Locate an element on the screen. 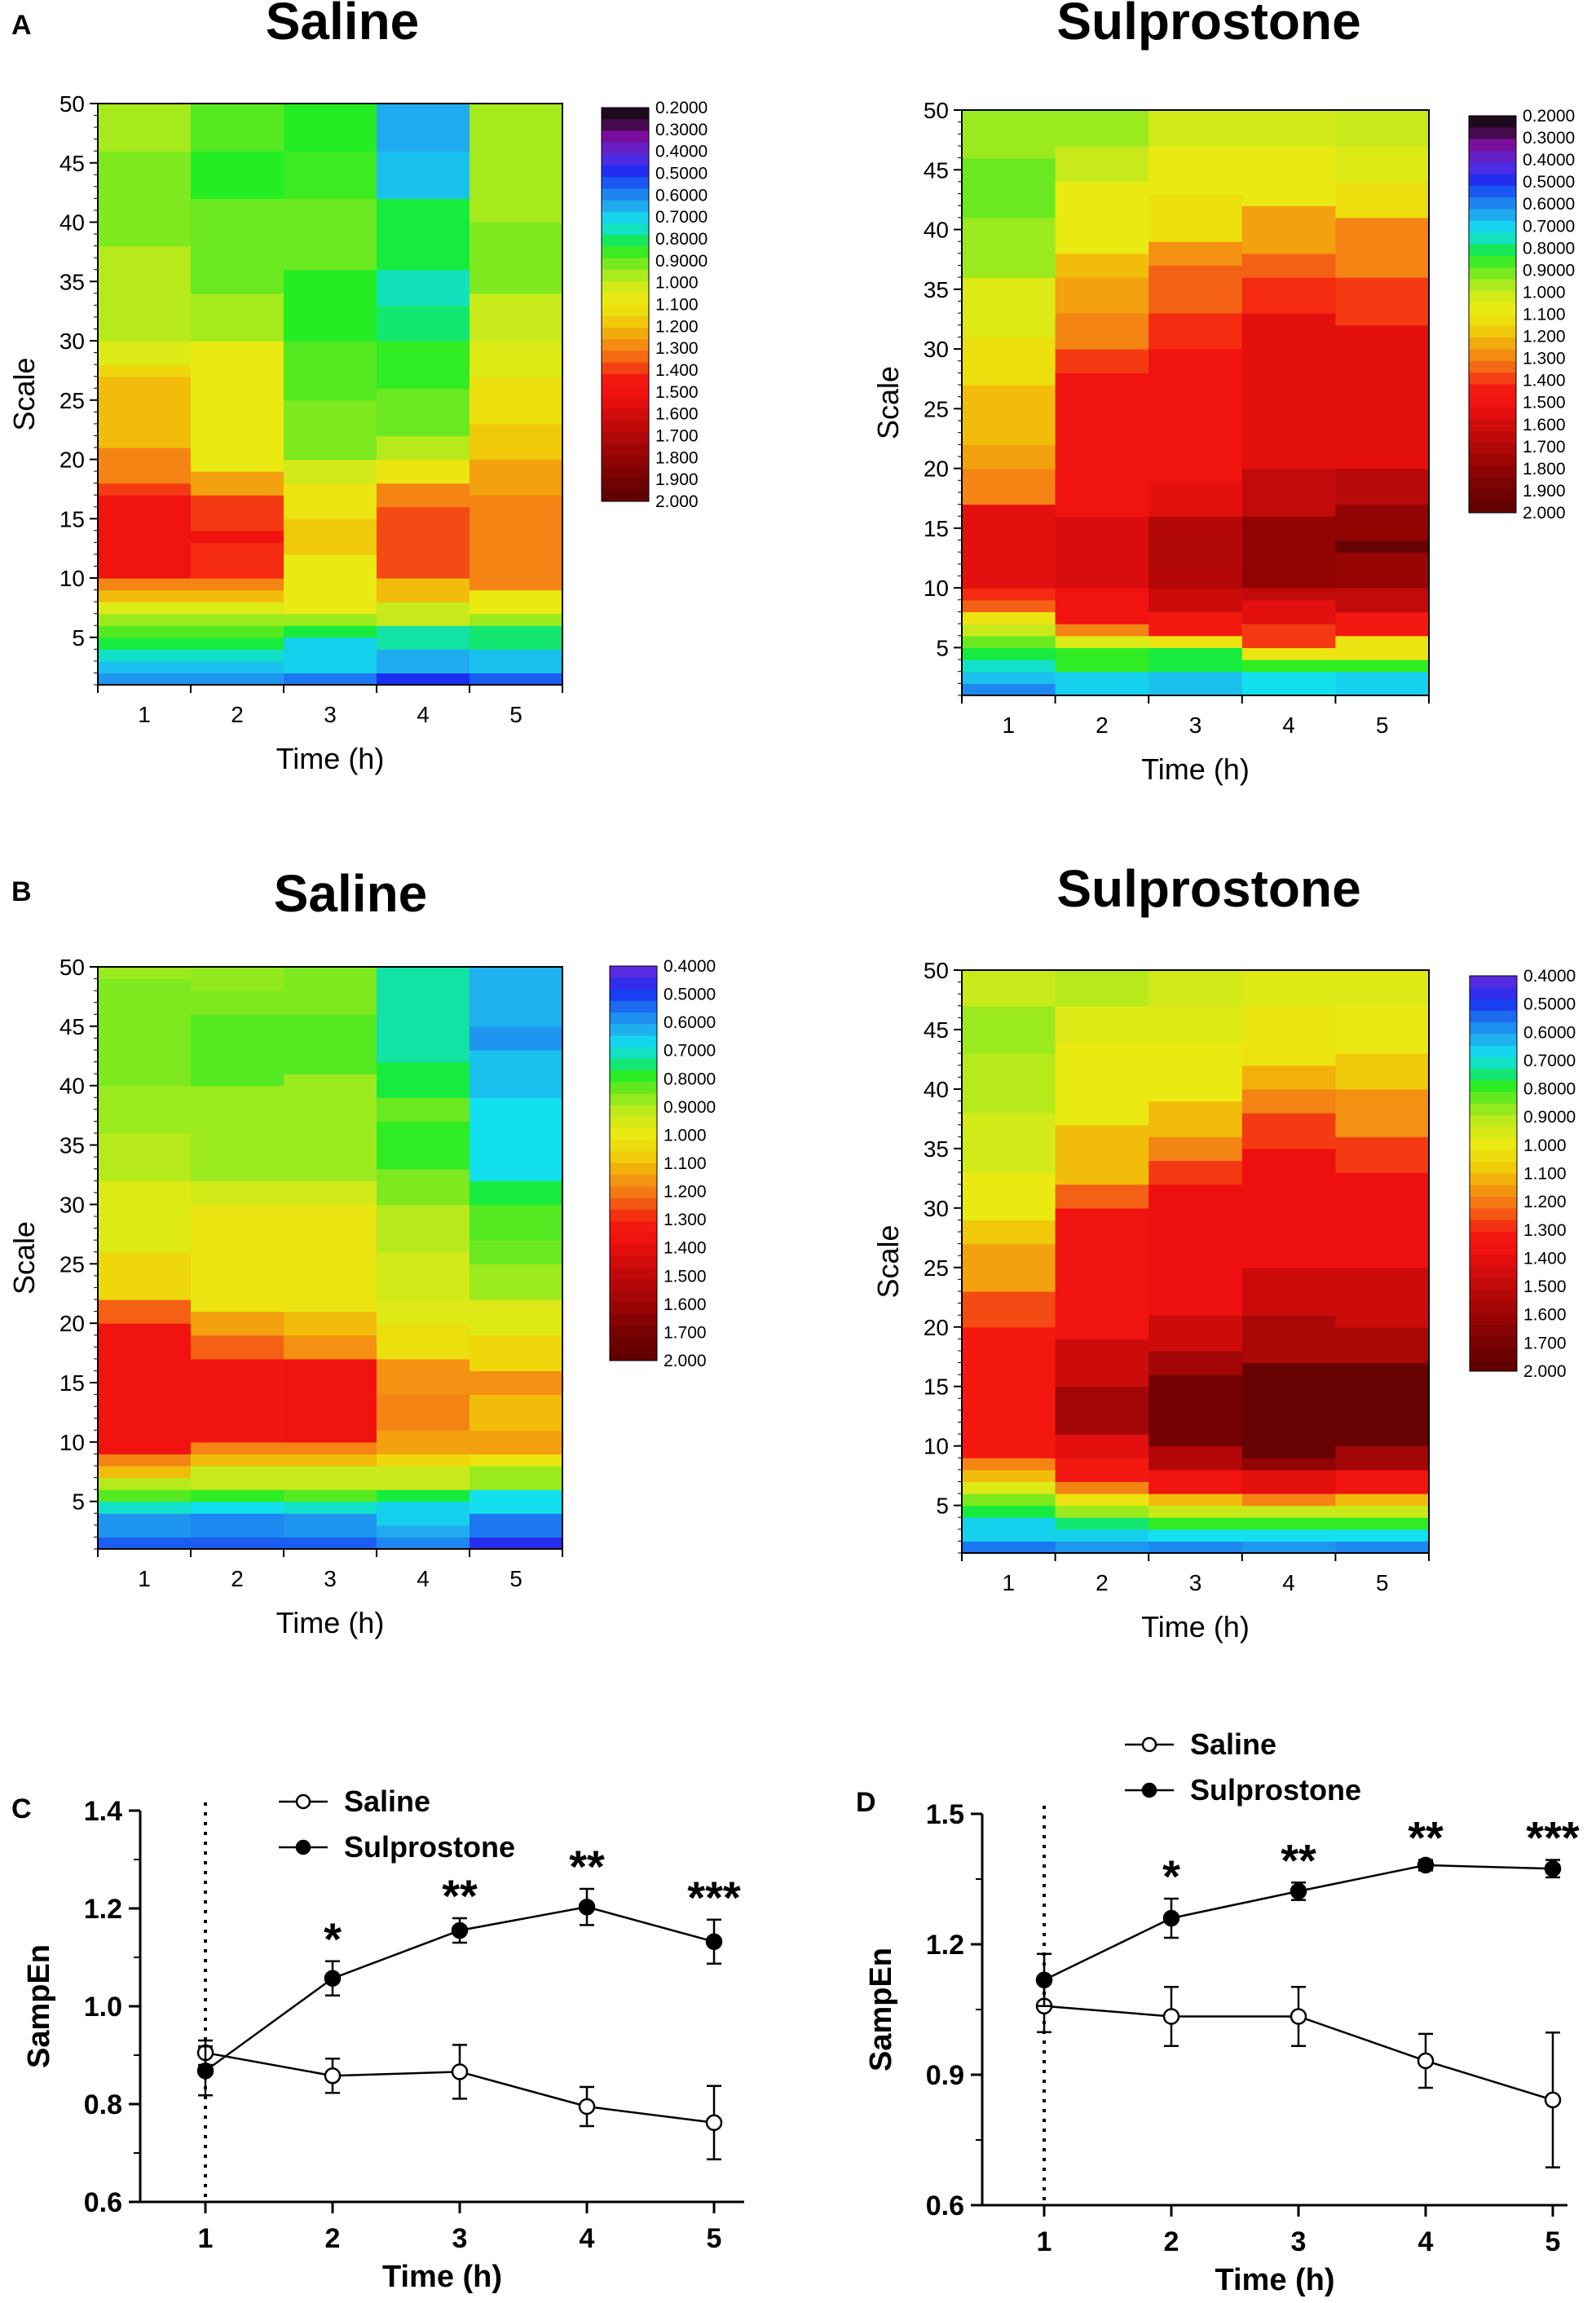 This screenshot has width=1596, height=2303. y-tick-label: 25 is located at coordinates (72, 1264).